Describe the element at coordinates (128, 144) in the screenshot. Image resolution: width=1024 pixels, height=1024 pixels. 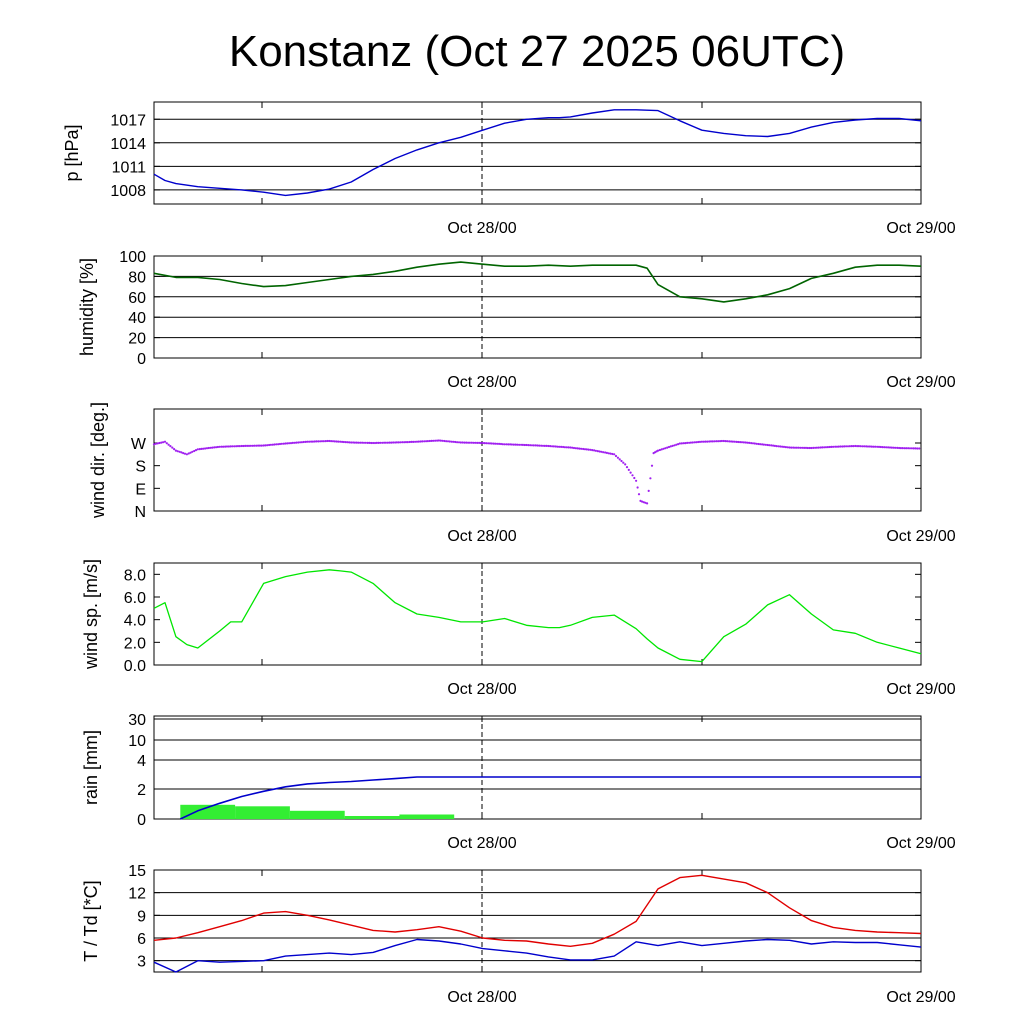
I see `y-tick-label: 1014` at that location.